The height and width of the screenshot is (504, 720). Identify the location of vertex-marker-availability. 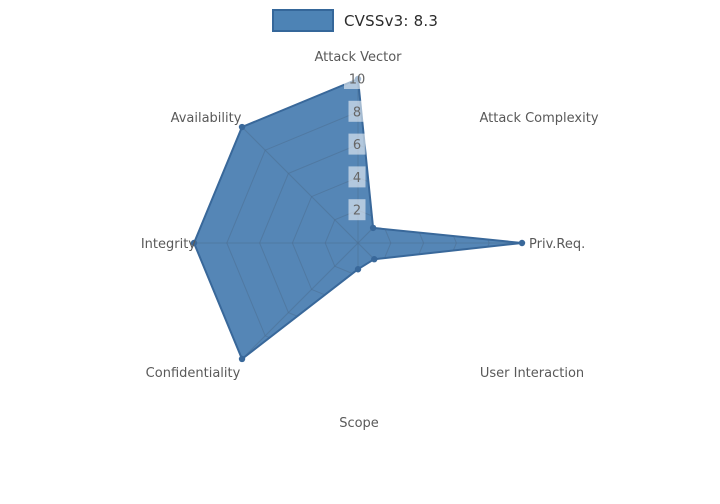
(242, 127).